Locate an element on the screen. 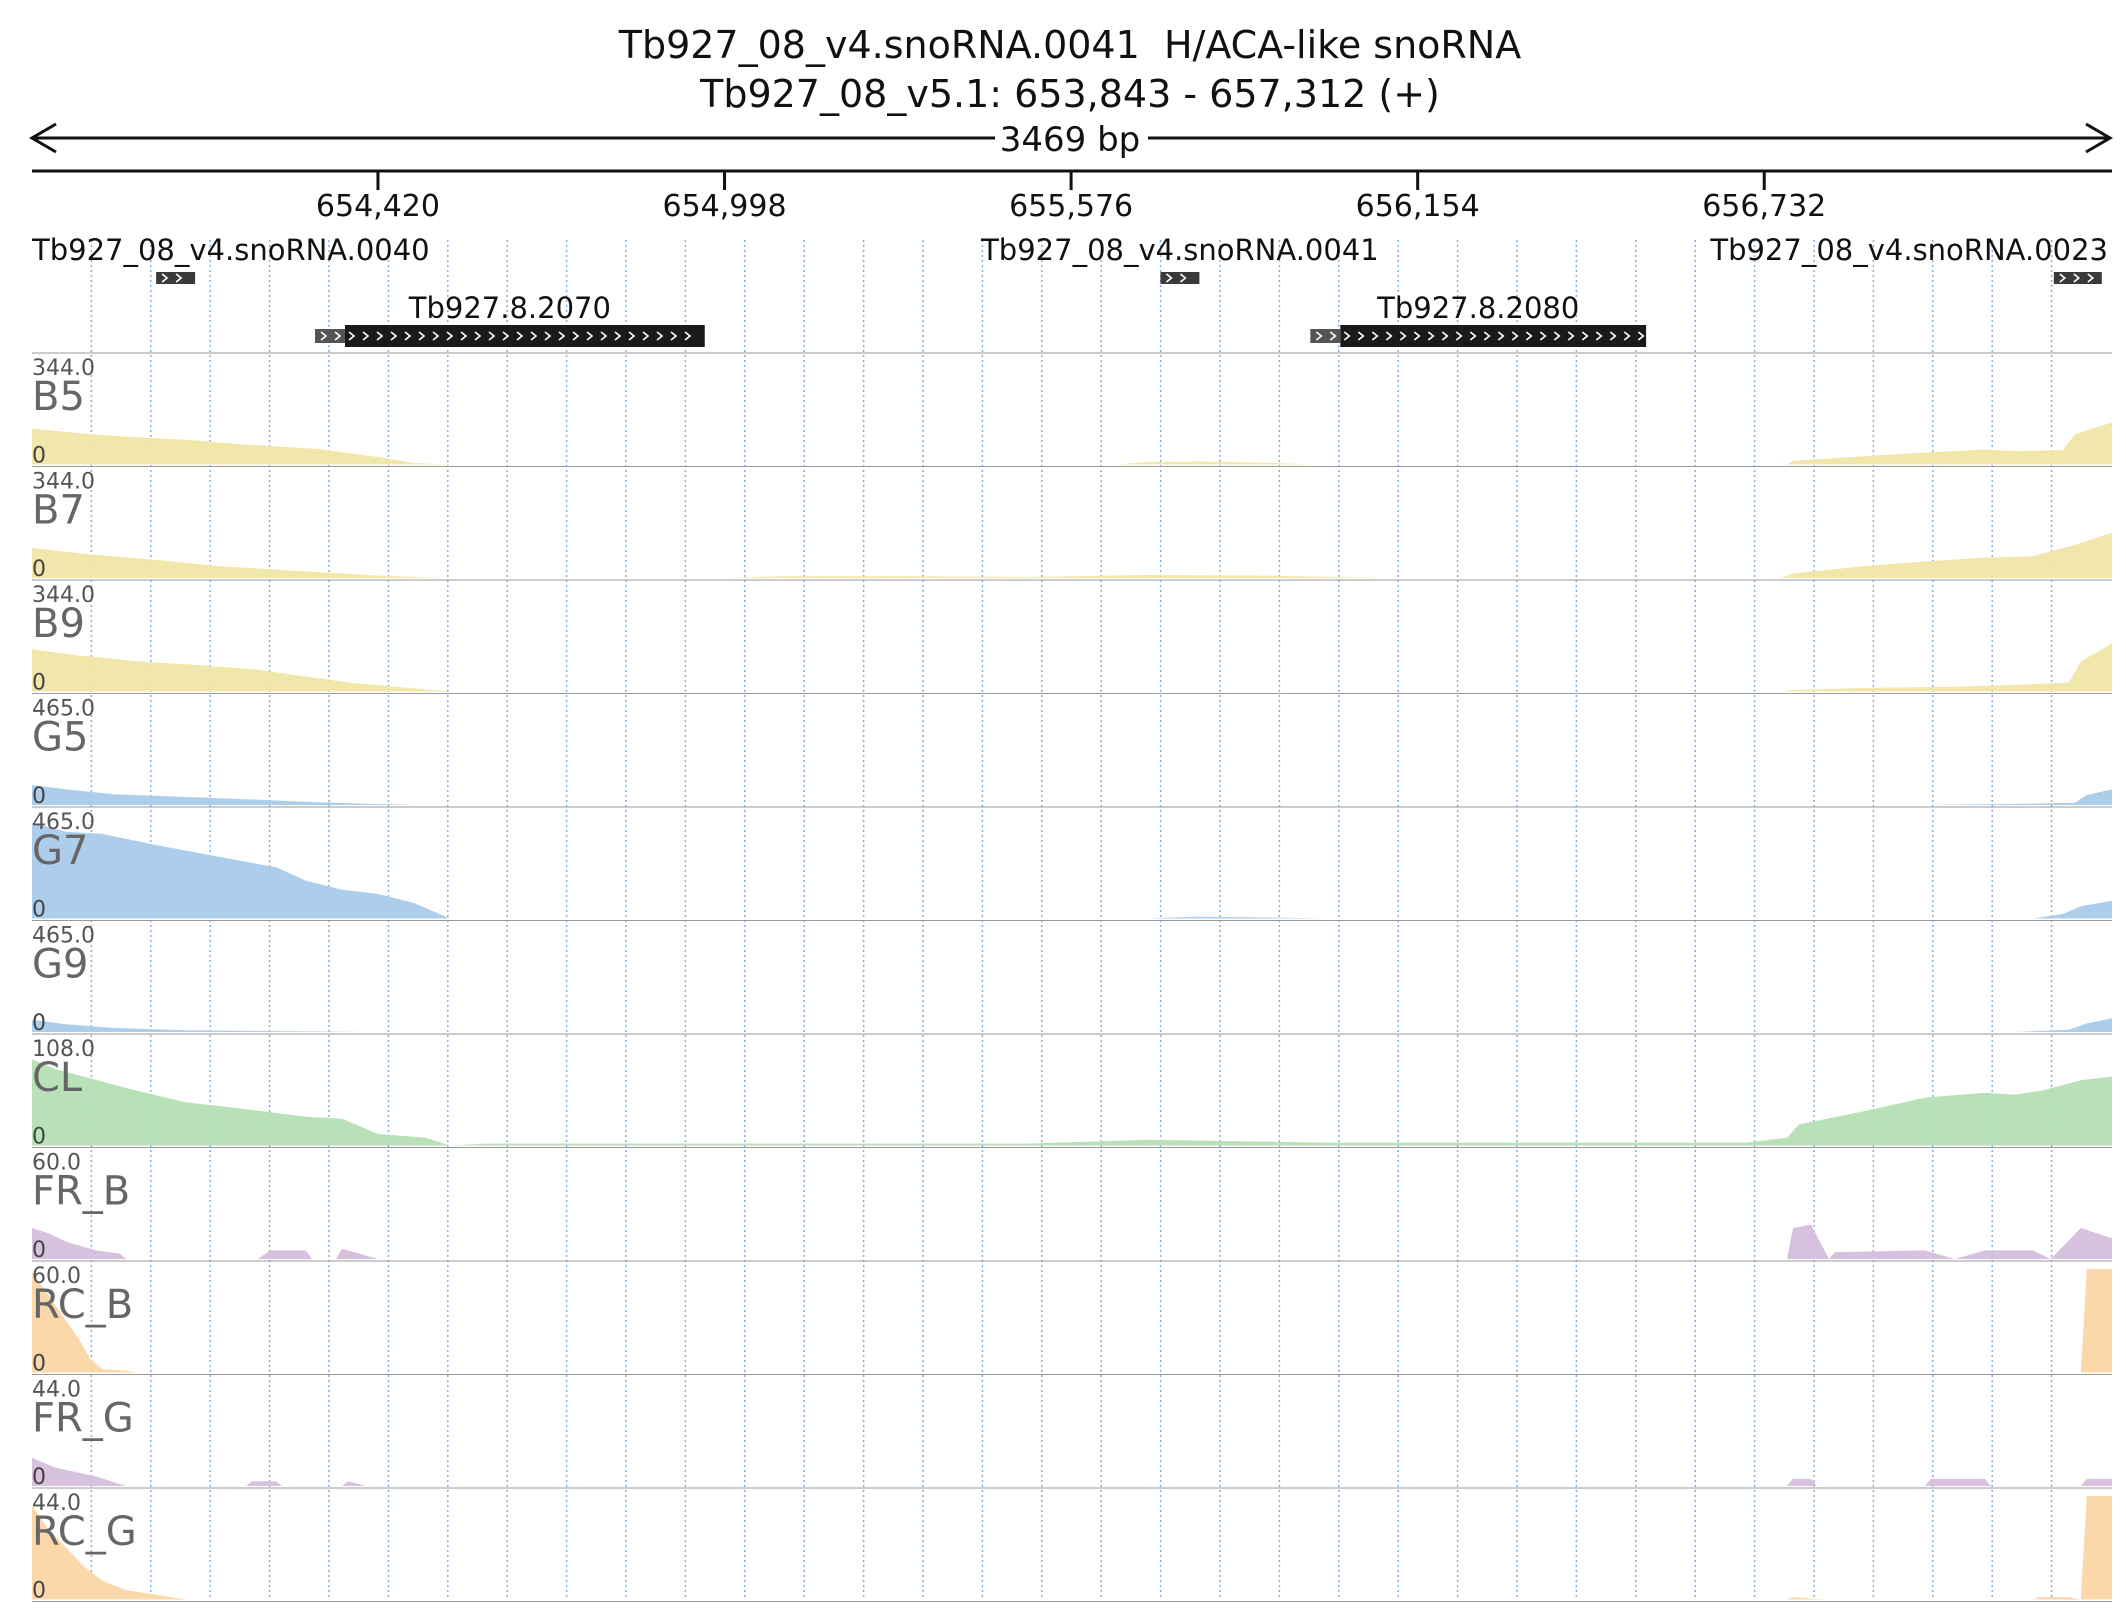 Image resolution: width=2126 pixels, height=1619 pixels. track-name: B9 is located at coordinates (58, 624).